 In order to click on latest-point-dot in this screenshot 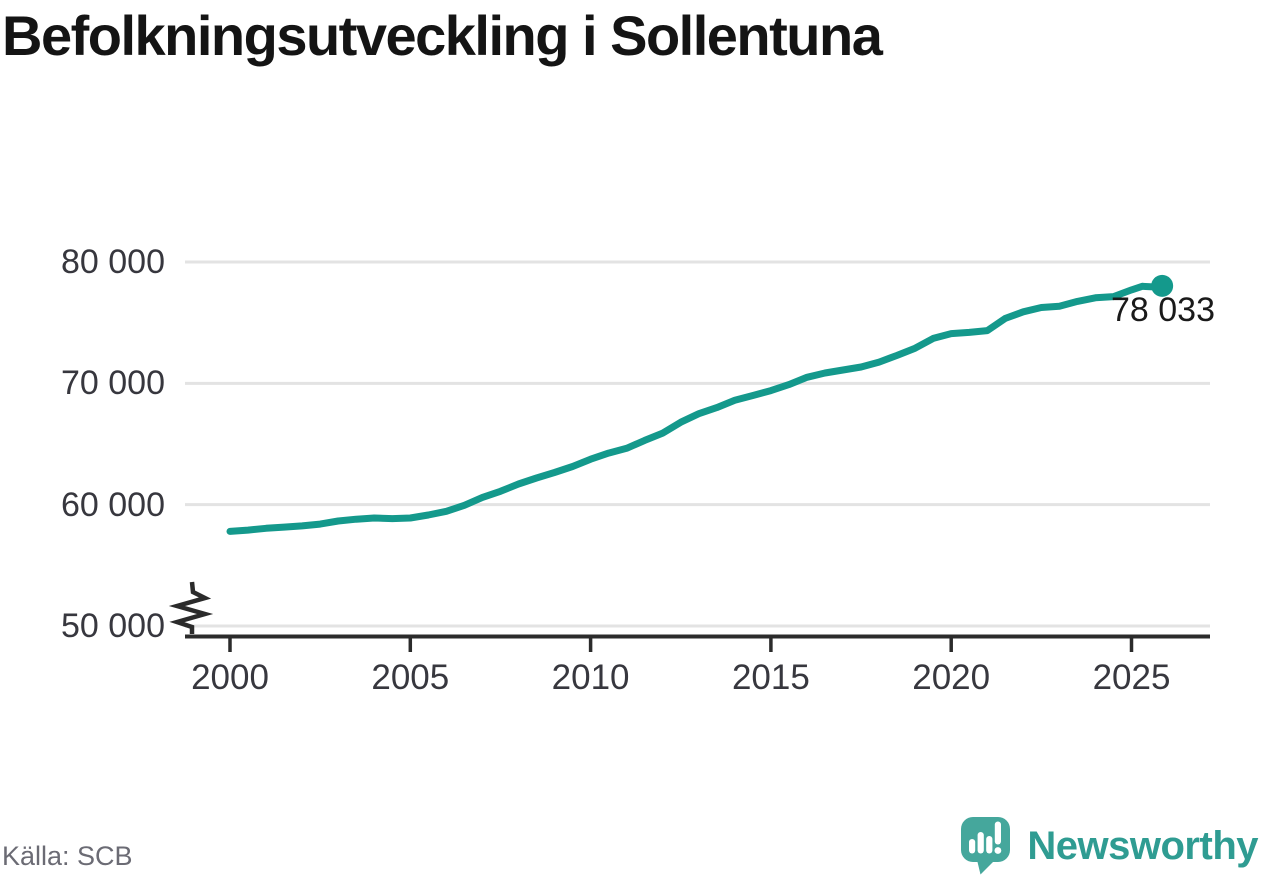, I will do `click(1162, 285)`.